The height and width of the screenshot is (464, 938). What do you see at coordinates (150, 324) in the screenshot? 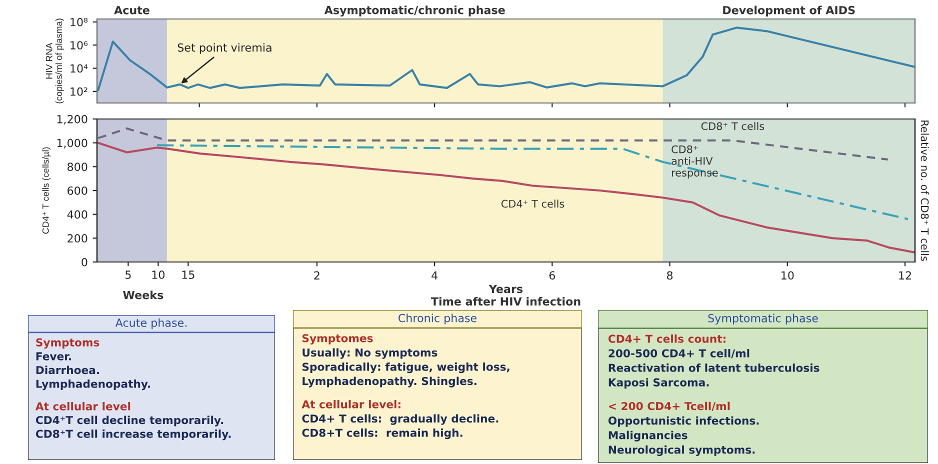
I see `text: Acute phase.` at bounding box center [150, 324].